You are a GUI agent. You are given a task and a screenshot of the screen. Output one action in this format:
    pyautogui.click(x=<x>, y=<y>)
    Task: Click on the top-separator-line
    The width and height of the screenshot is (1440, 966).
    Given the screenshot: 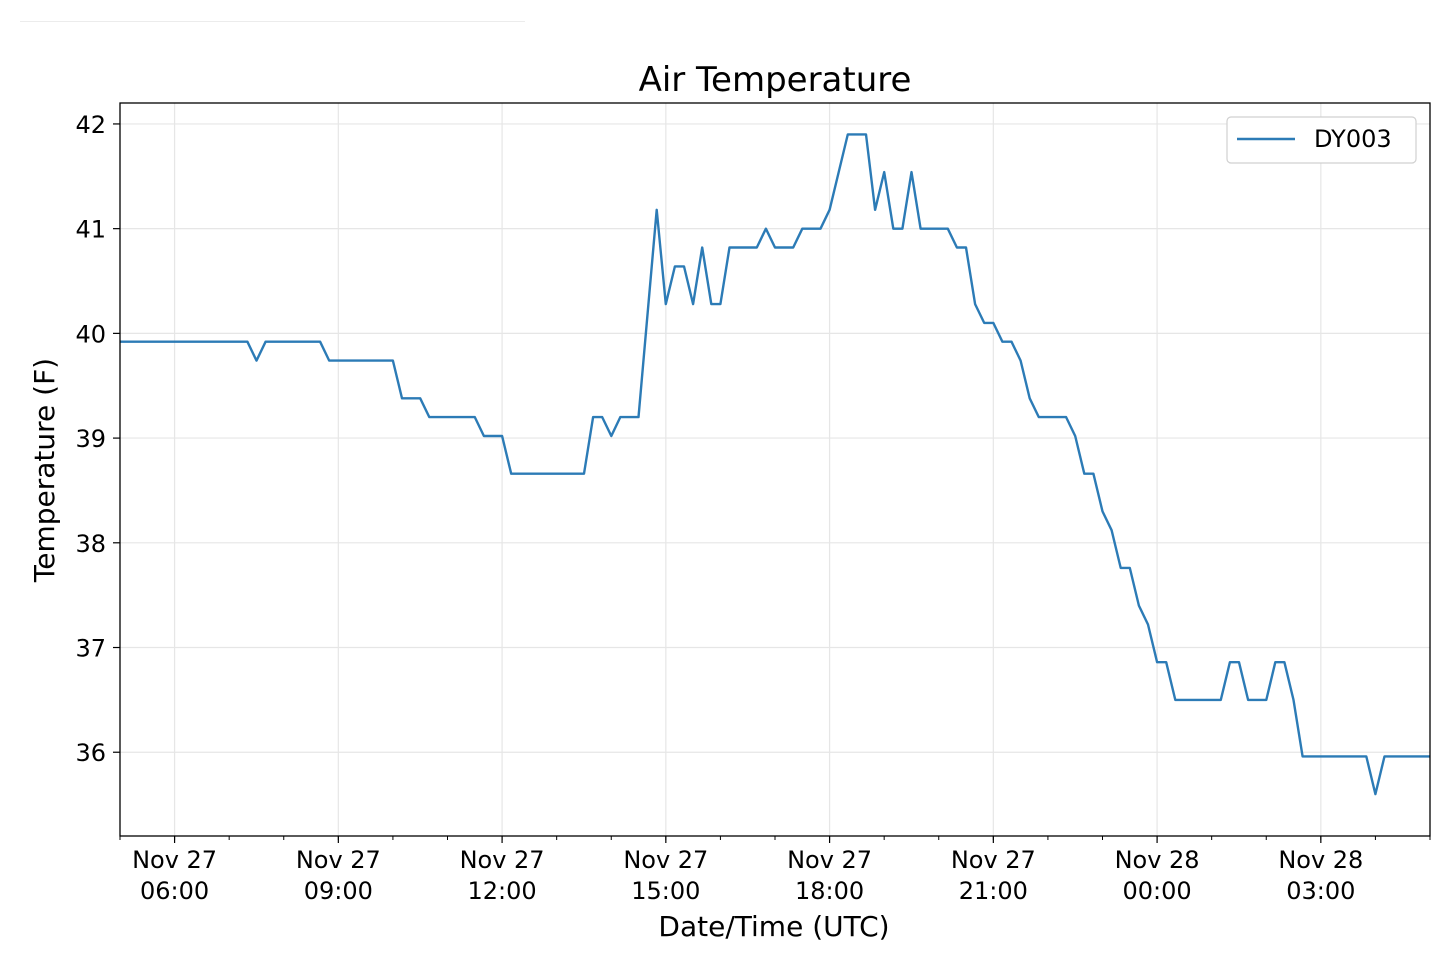 What is the action you would take?
    pyautogui.click(x=272, y=21)
    